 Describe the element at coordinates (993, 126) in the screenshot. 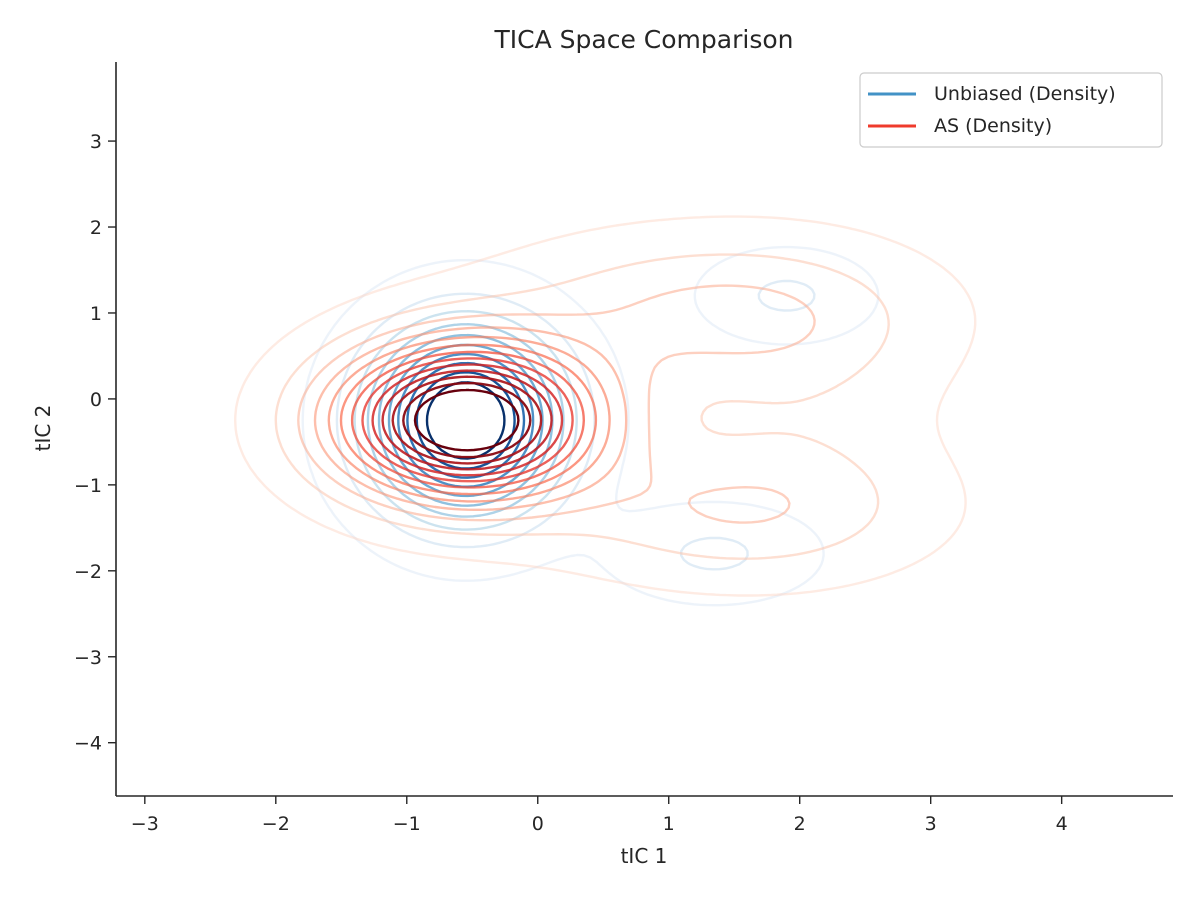

I see `legend-label-as: AS (Density)` at that location.